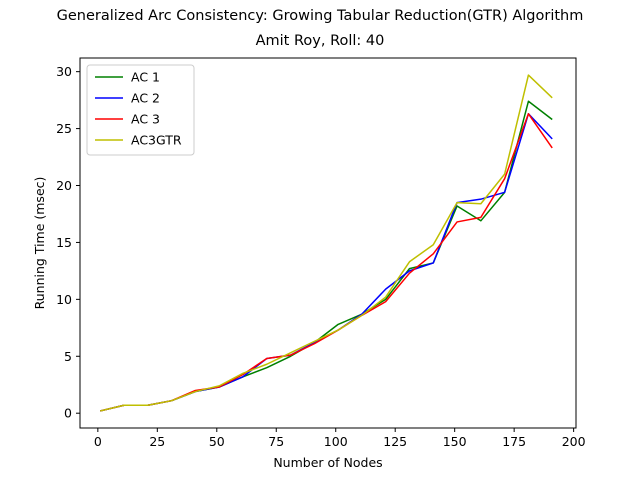 This screenshot has width=640, height=480. I want to click on y-tick-label: 20, so click(64, 185).